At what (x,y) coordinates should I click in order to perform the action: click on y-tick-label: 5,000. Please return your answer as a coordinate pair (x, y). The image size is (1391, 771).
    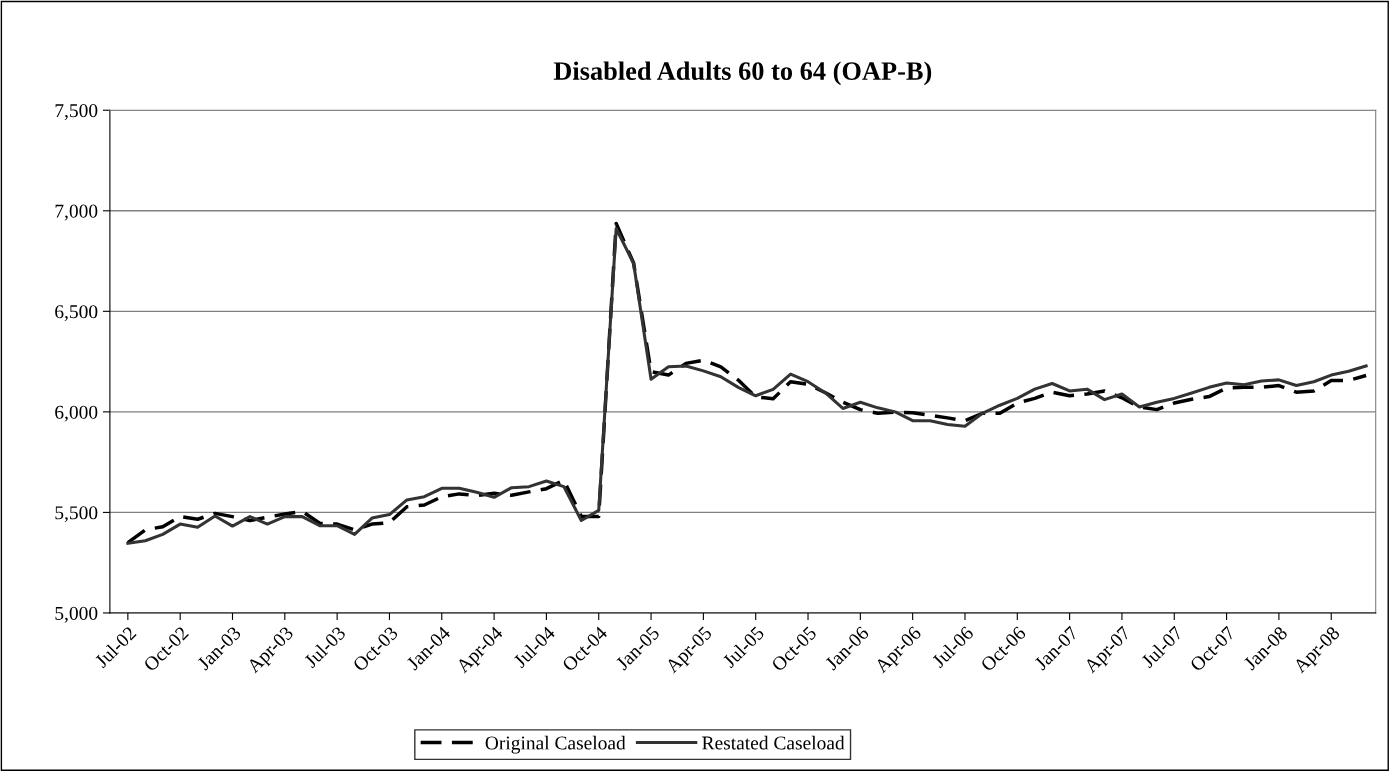
    Looking at the image, I should click on (76, 614).